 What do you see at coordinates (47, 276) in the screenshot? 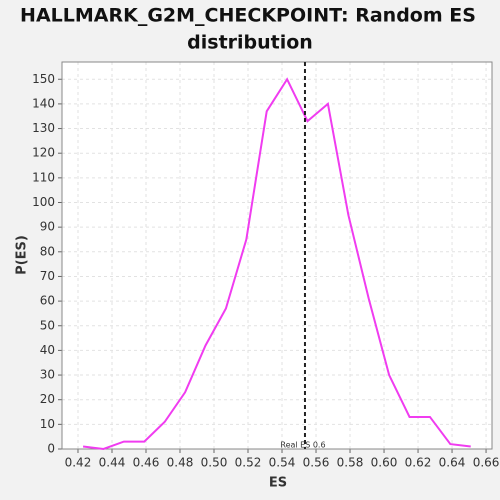
I see `y-tick-label: 70` at bounding box center [47, 276].